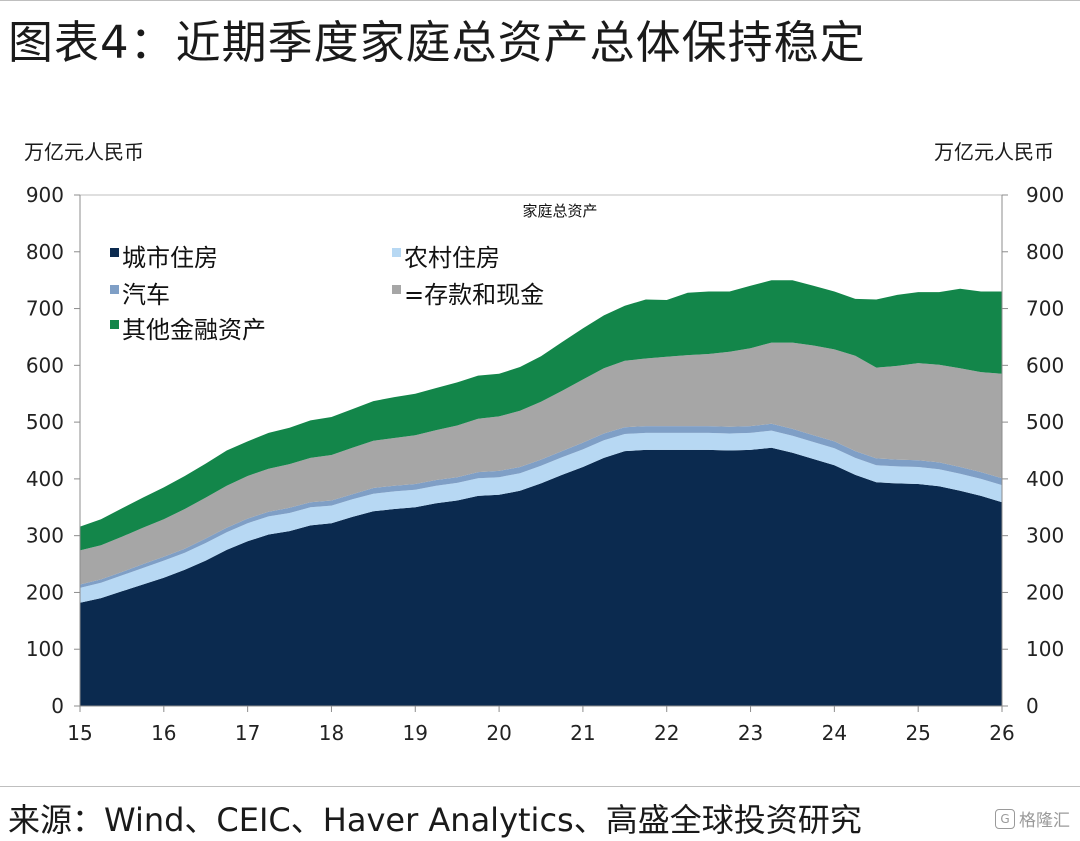  Describe the element at coordinates (540, 786) in the screenshot. I see `source-divider` at that location.